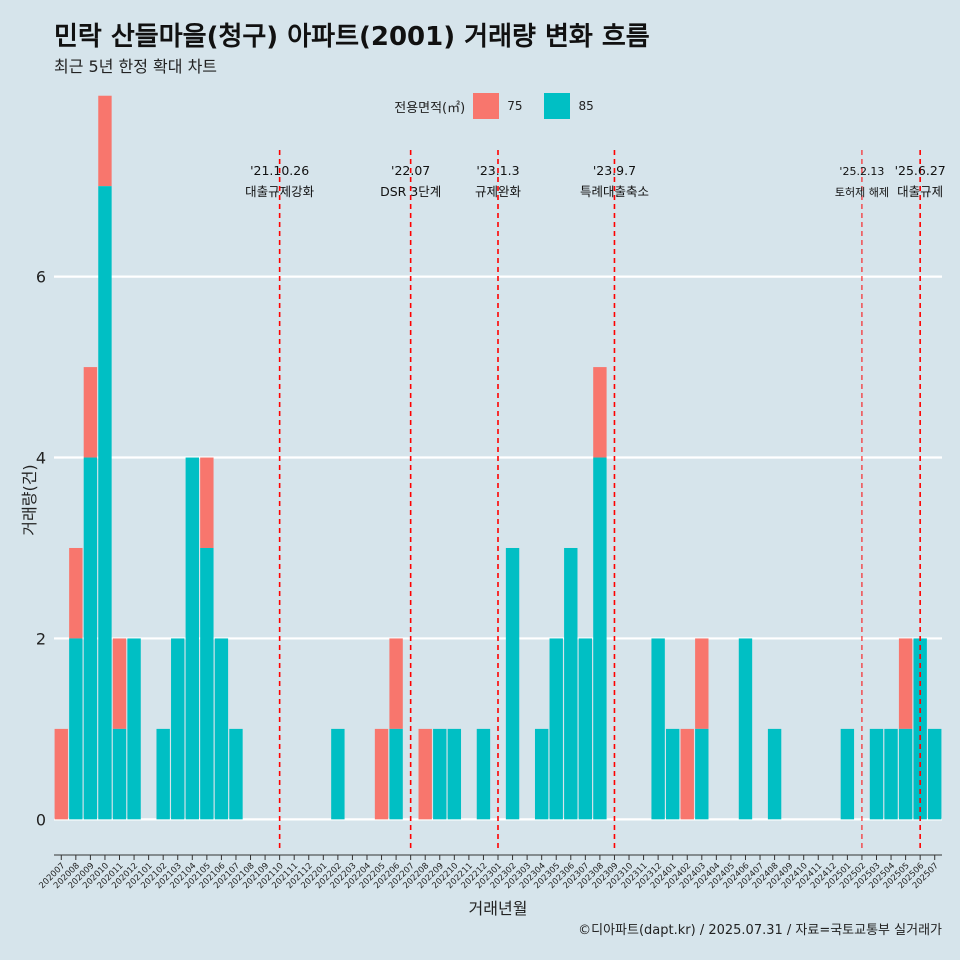 This screenshot has width=960, height=960. What do you see at coordinates (498, 191) in the screenshot?
I see `event-label: 규제완화` at bounding box center [498, 191].